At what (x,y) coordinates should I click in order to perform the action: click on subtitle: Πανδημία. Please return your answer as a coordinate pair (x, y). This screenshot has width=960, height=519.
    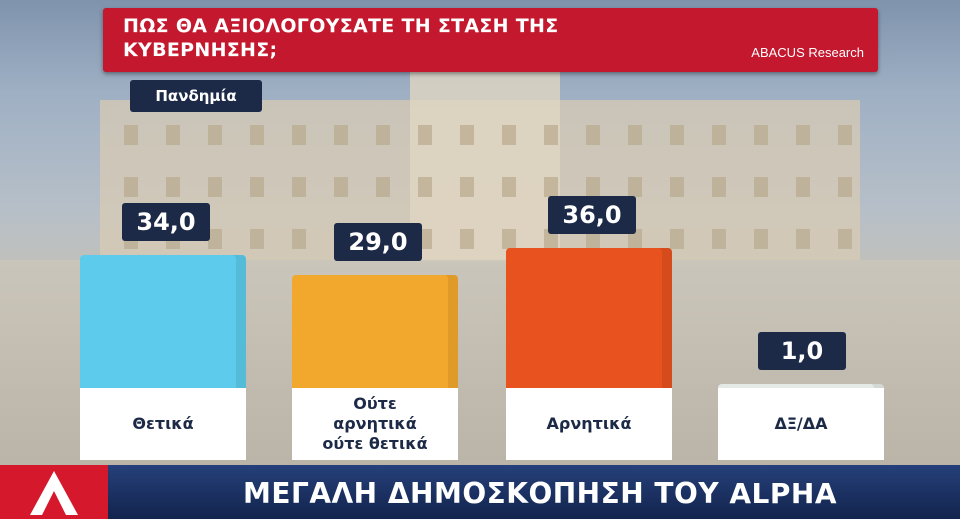
    Looking at the image, I should click on (196, 96).